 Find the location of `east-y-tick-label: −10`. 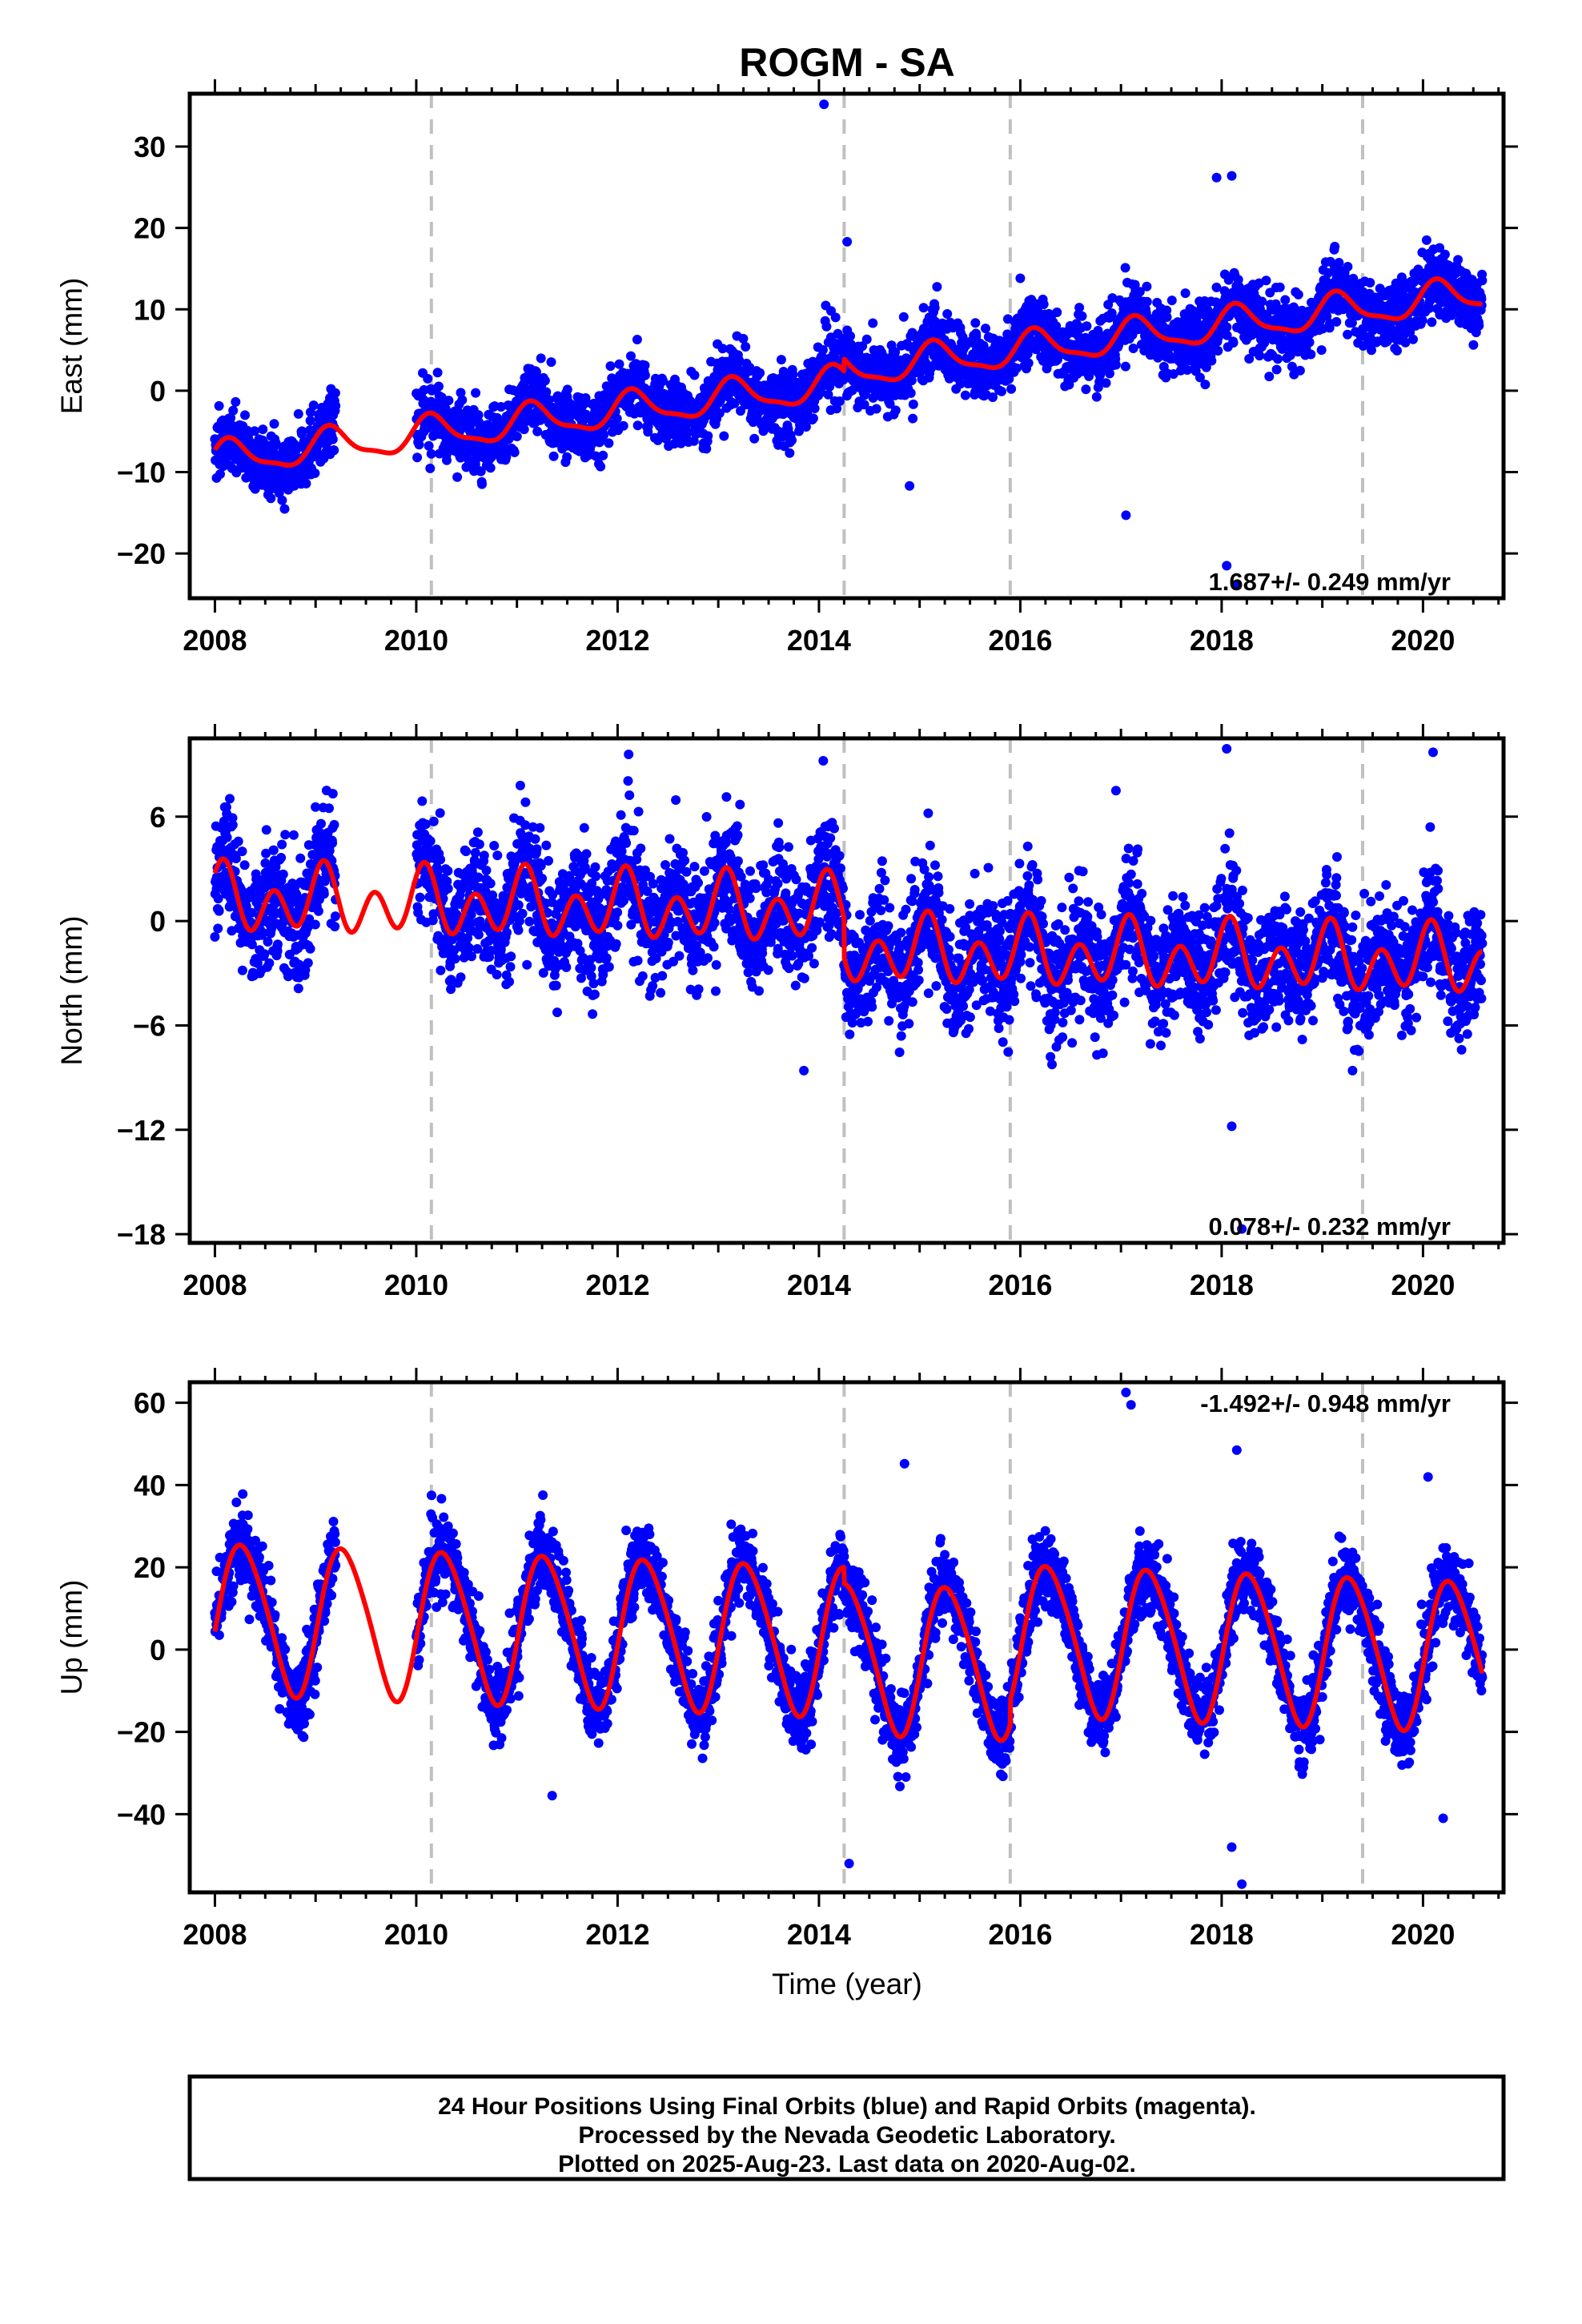

east-y-tick-label: −10 is located at coordinates (141, 472).